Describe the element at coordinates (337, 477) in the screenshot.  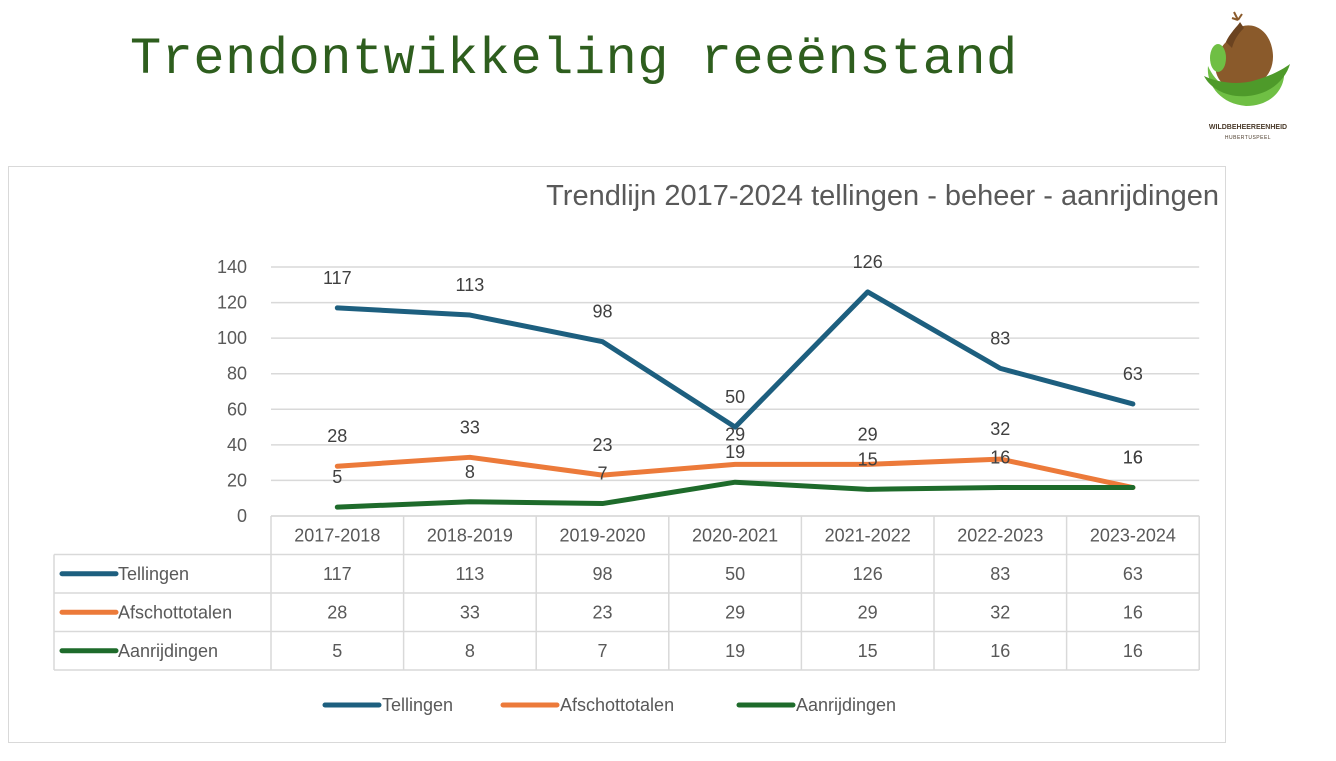
I see `data-label: 5` at that location.